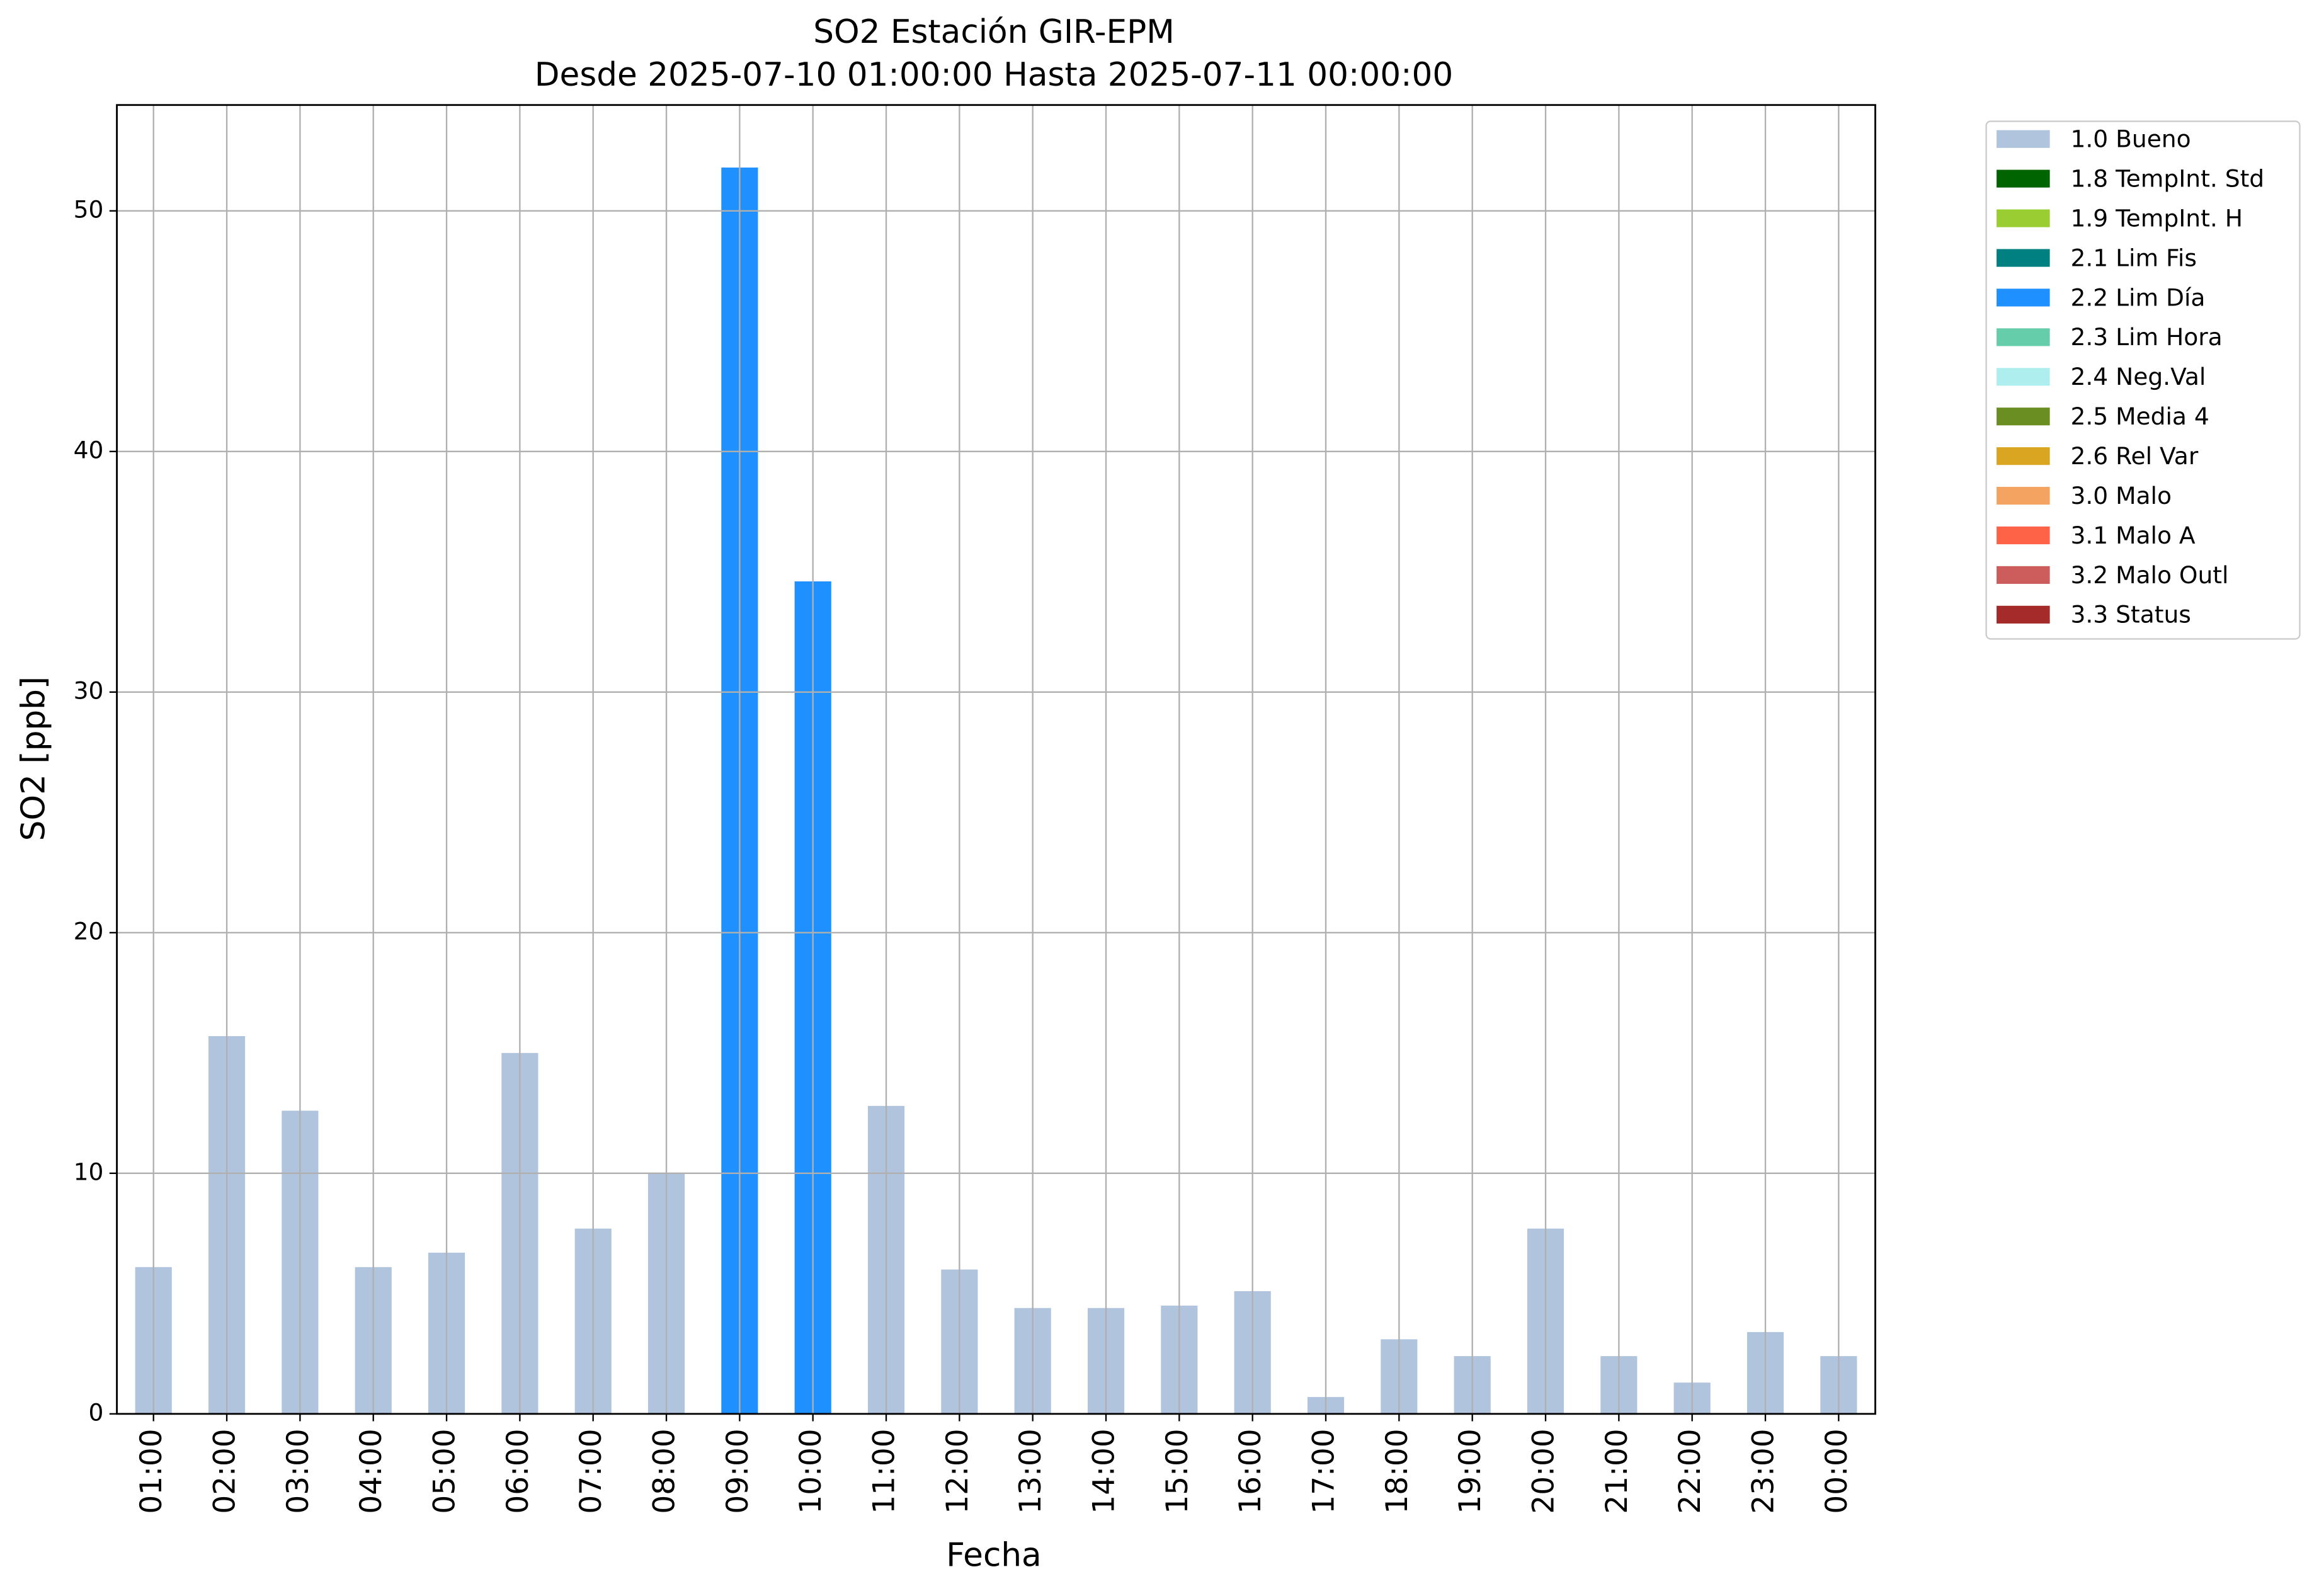  What do you see at coordinates (89, 450) in the screenshot?
I see `y-tick-label: 40` at bounding box center [89, 450].